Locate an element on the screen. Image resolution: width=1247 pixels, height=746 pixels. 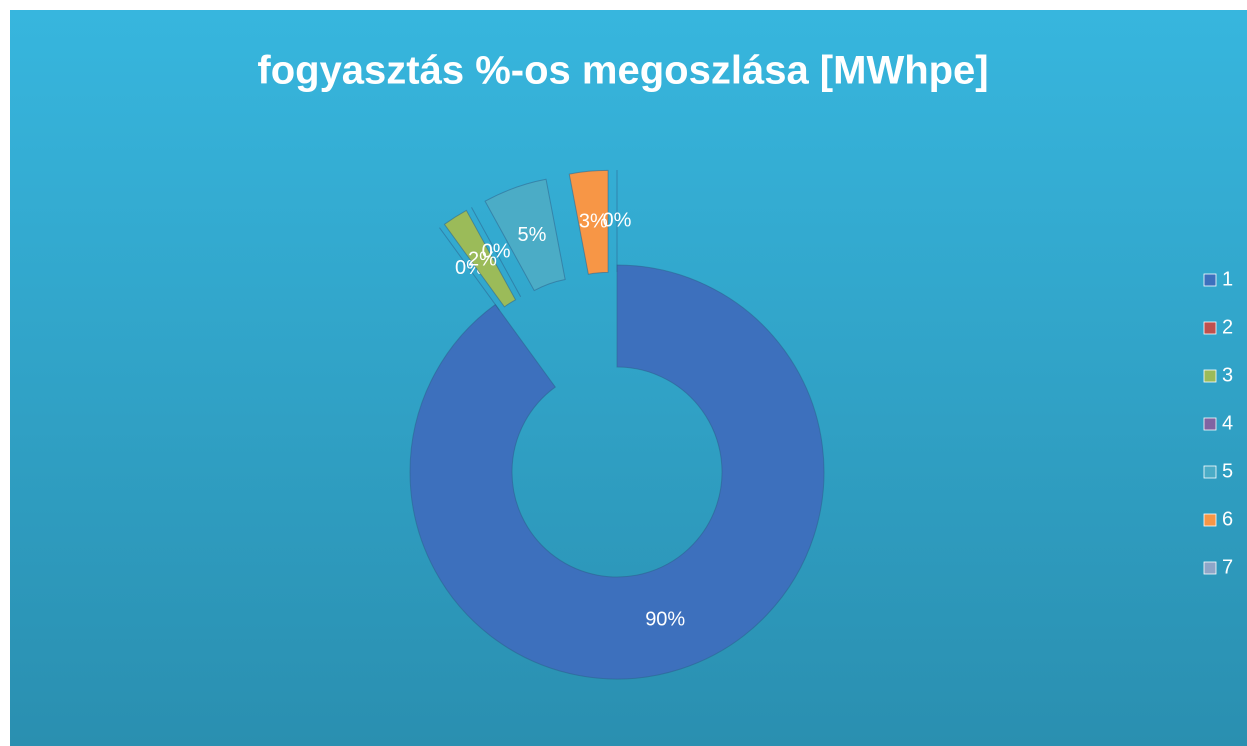
legend-label: 3 is located at coordinates (1227, 375).